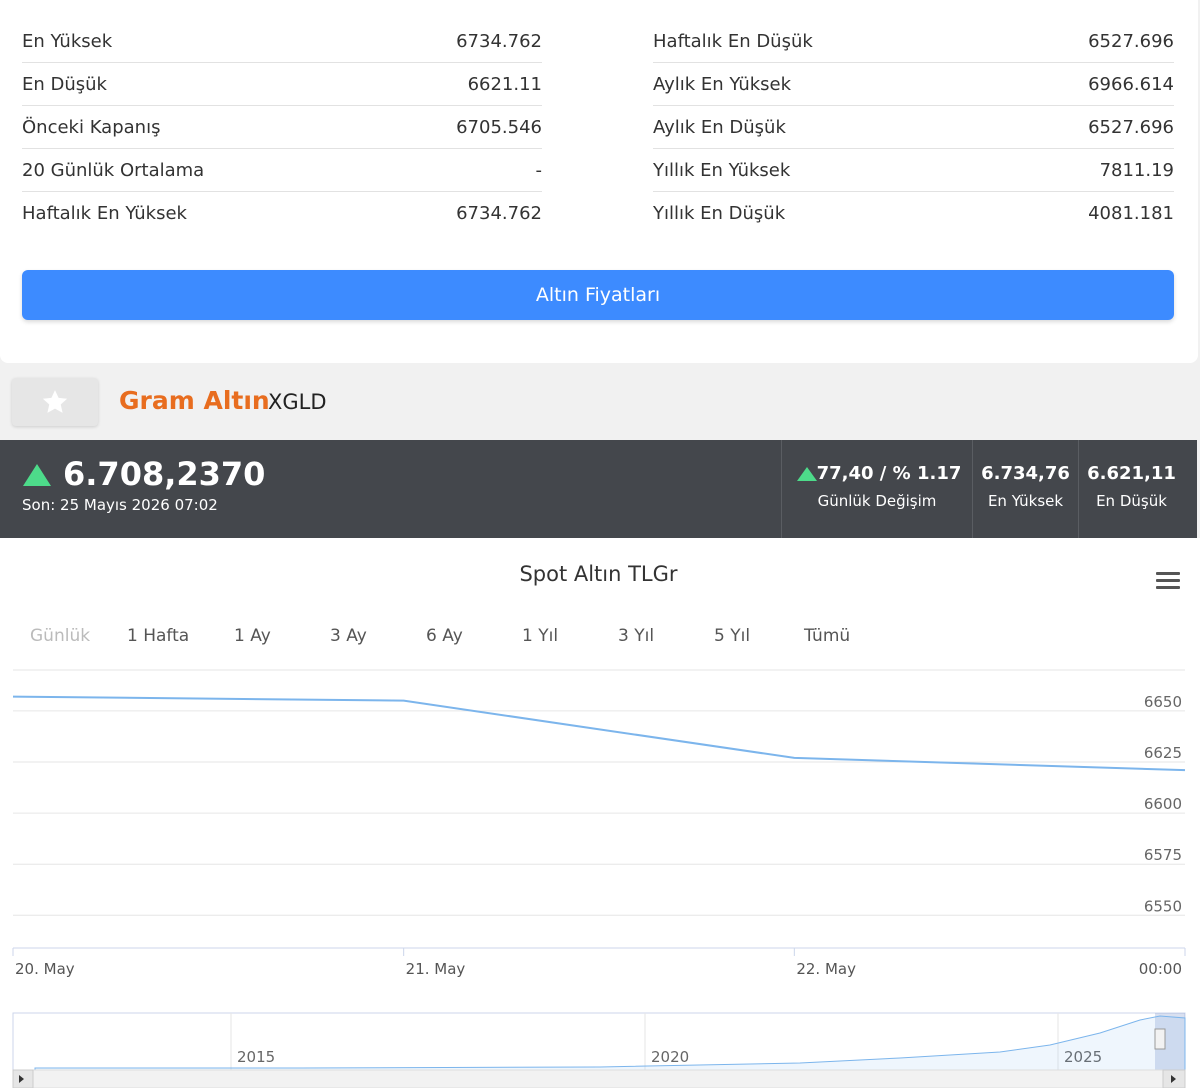 This screenshot has width=1200, height=1088. Describe the element at coordinates (120, 505) in the screenshot. I see `last-update-time: Son: 25 Mayıs 2026 07:02` at that location.